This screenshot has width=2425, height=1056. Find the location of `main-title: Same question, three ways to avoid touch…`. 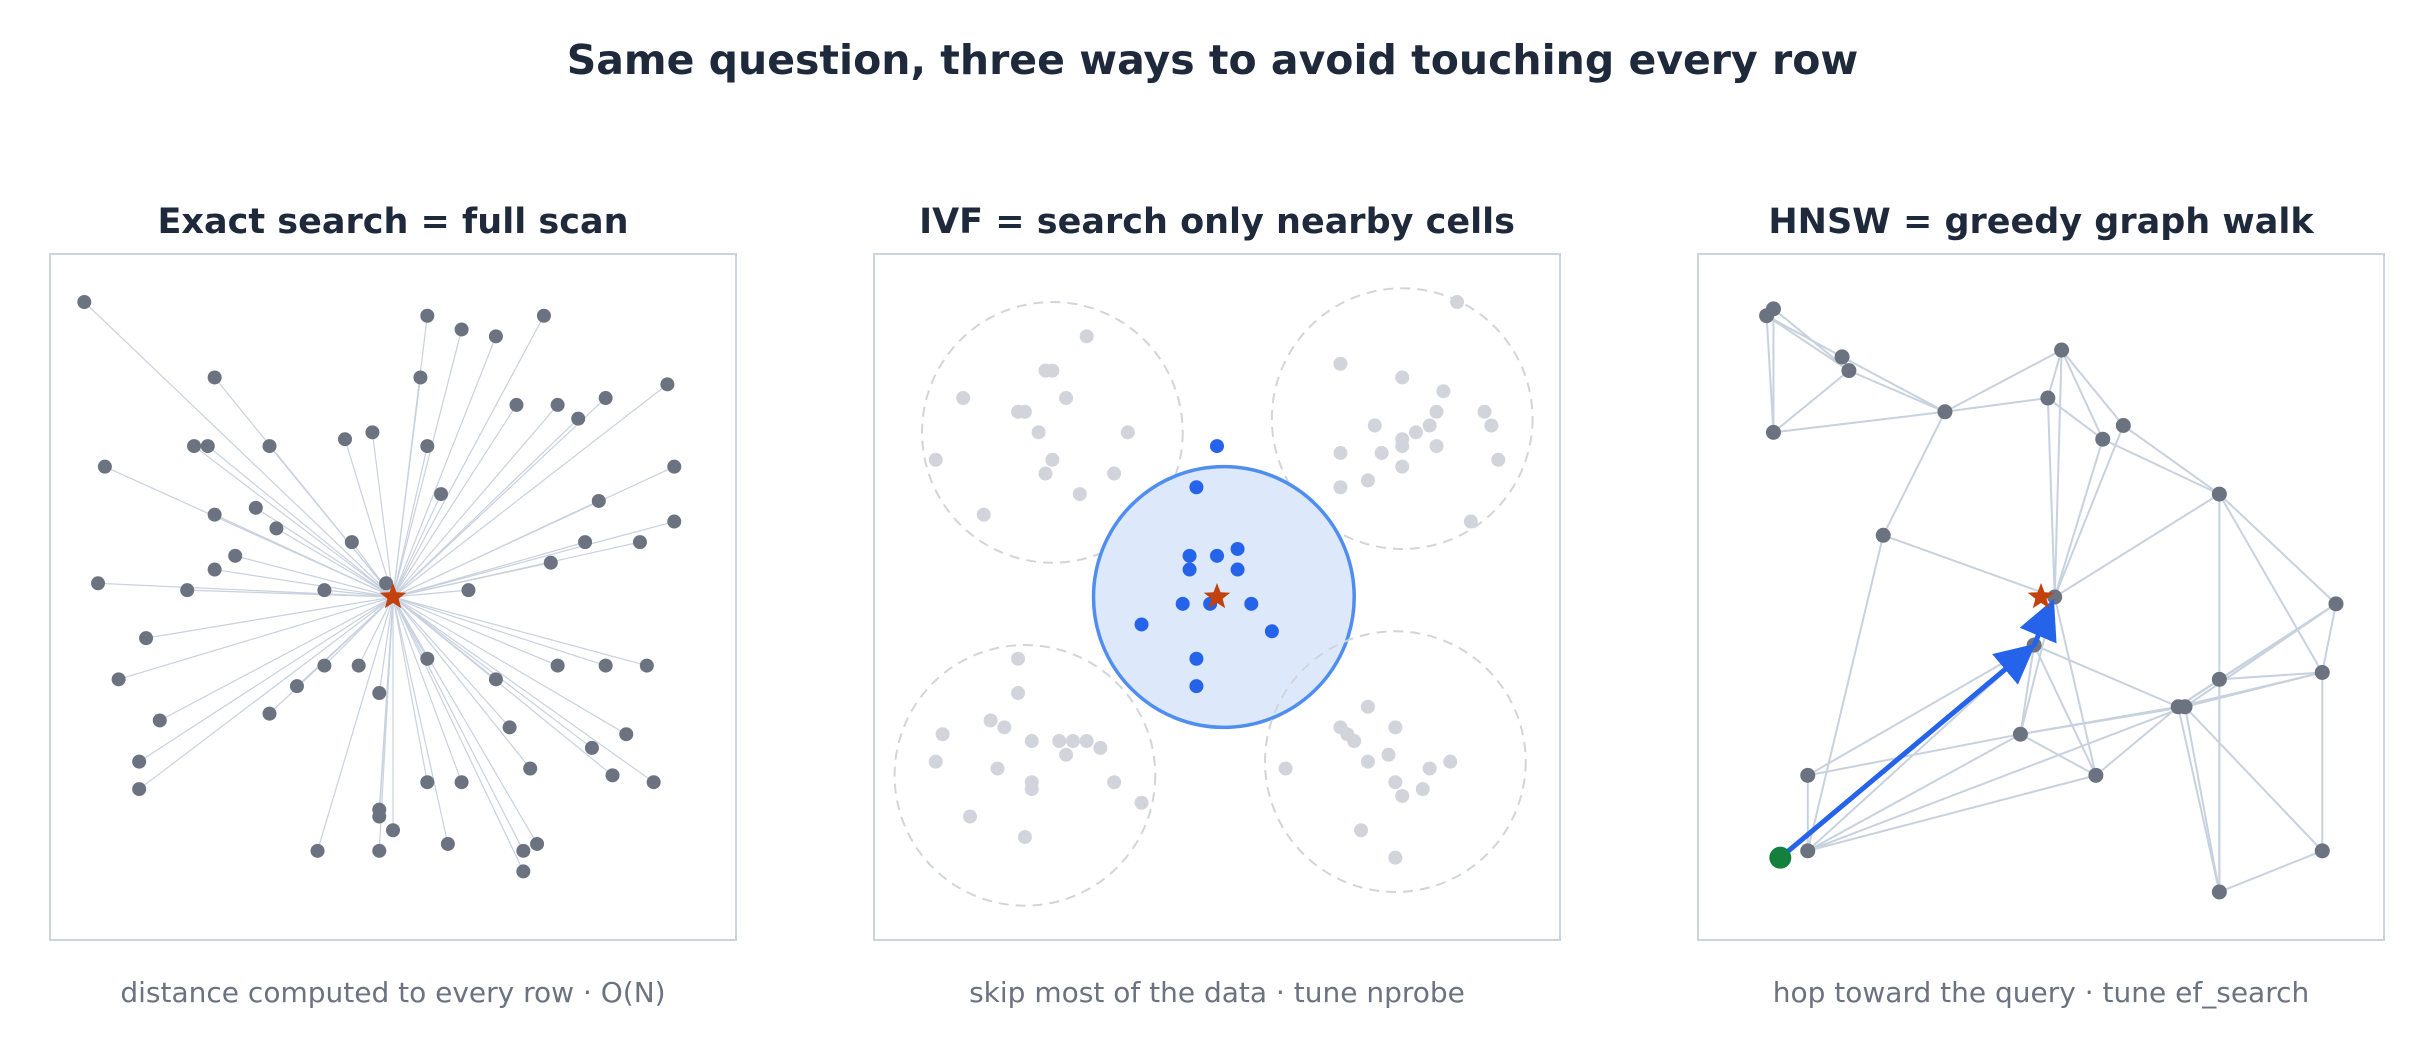

main-title: Same question, three ways to avoid touch… is located at coordinates (1212, 60).